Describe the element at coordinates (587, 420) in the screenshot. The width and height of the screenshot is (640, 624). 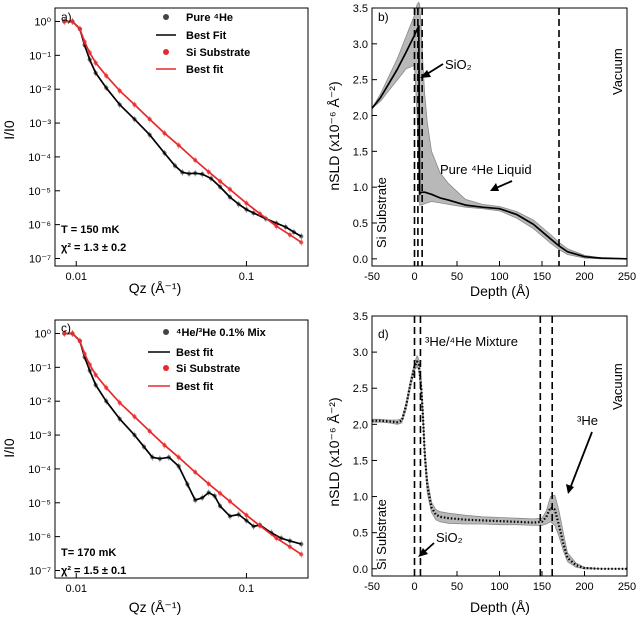
I see `annotation-3he: ³He` at that location.